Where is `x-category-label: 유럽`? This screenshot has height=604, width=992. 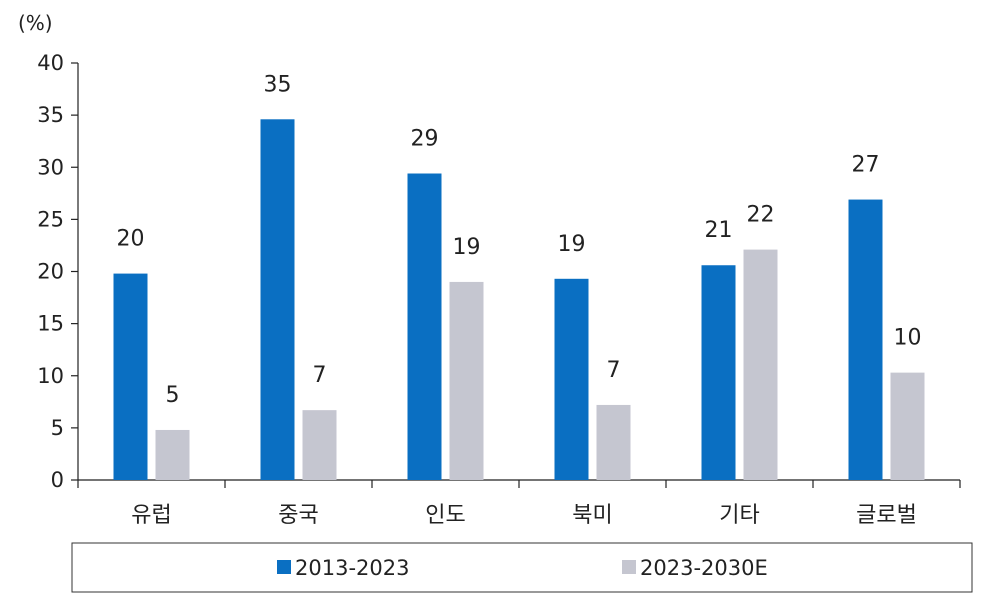 x-category-label: 유럽 is located at coordinates (151, 515).